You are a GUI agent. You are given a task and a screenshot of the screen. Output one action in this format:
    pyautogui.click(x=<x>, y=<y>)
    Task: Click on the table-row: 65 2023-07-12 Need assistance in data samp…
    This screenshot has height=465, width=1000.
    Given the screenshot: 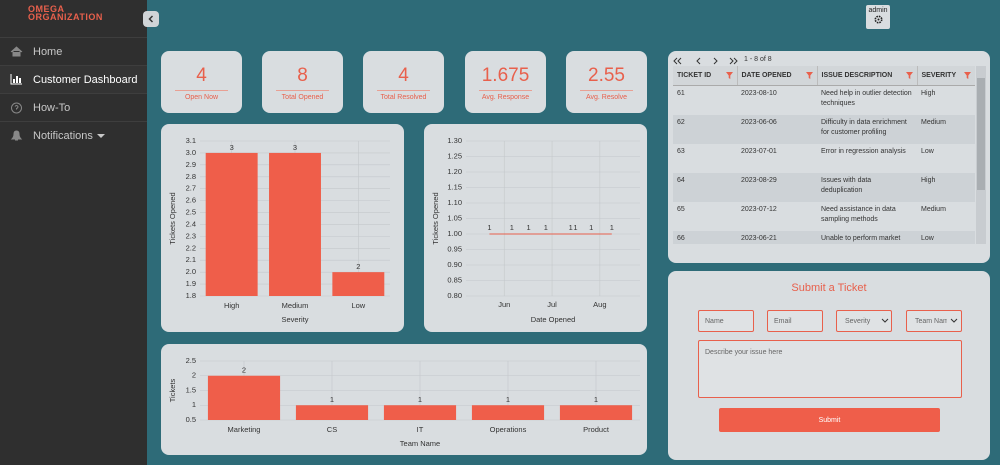 What is the action you would take?
    pyautogui.click(x=824, y=216)
    